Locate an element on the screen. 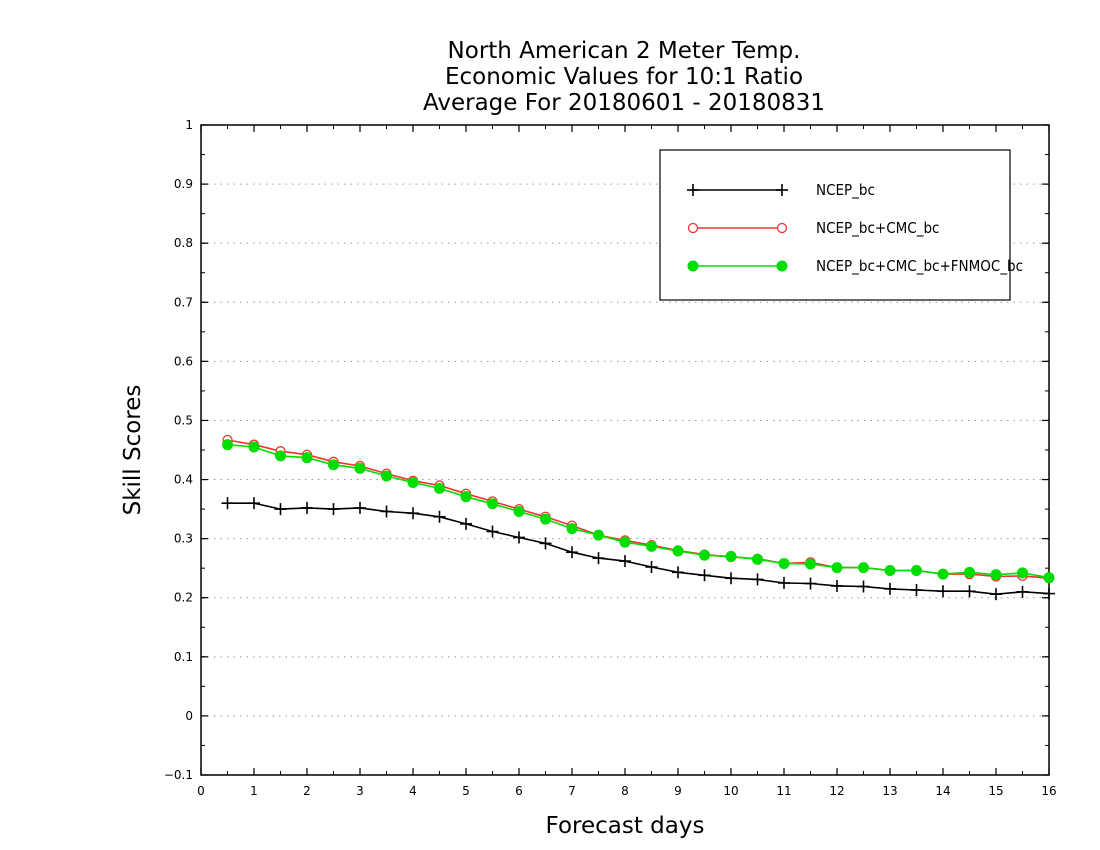  x-tick-label: 0 is located at coordinates (201, 791).